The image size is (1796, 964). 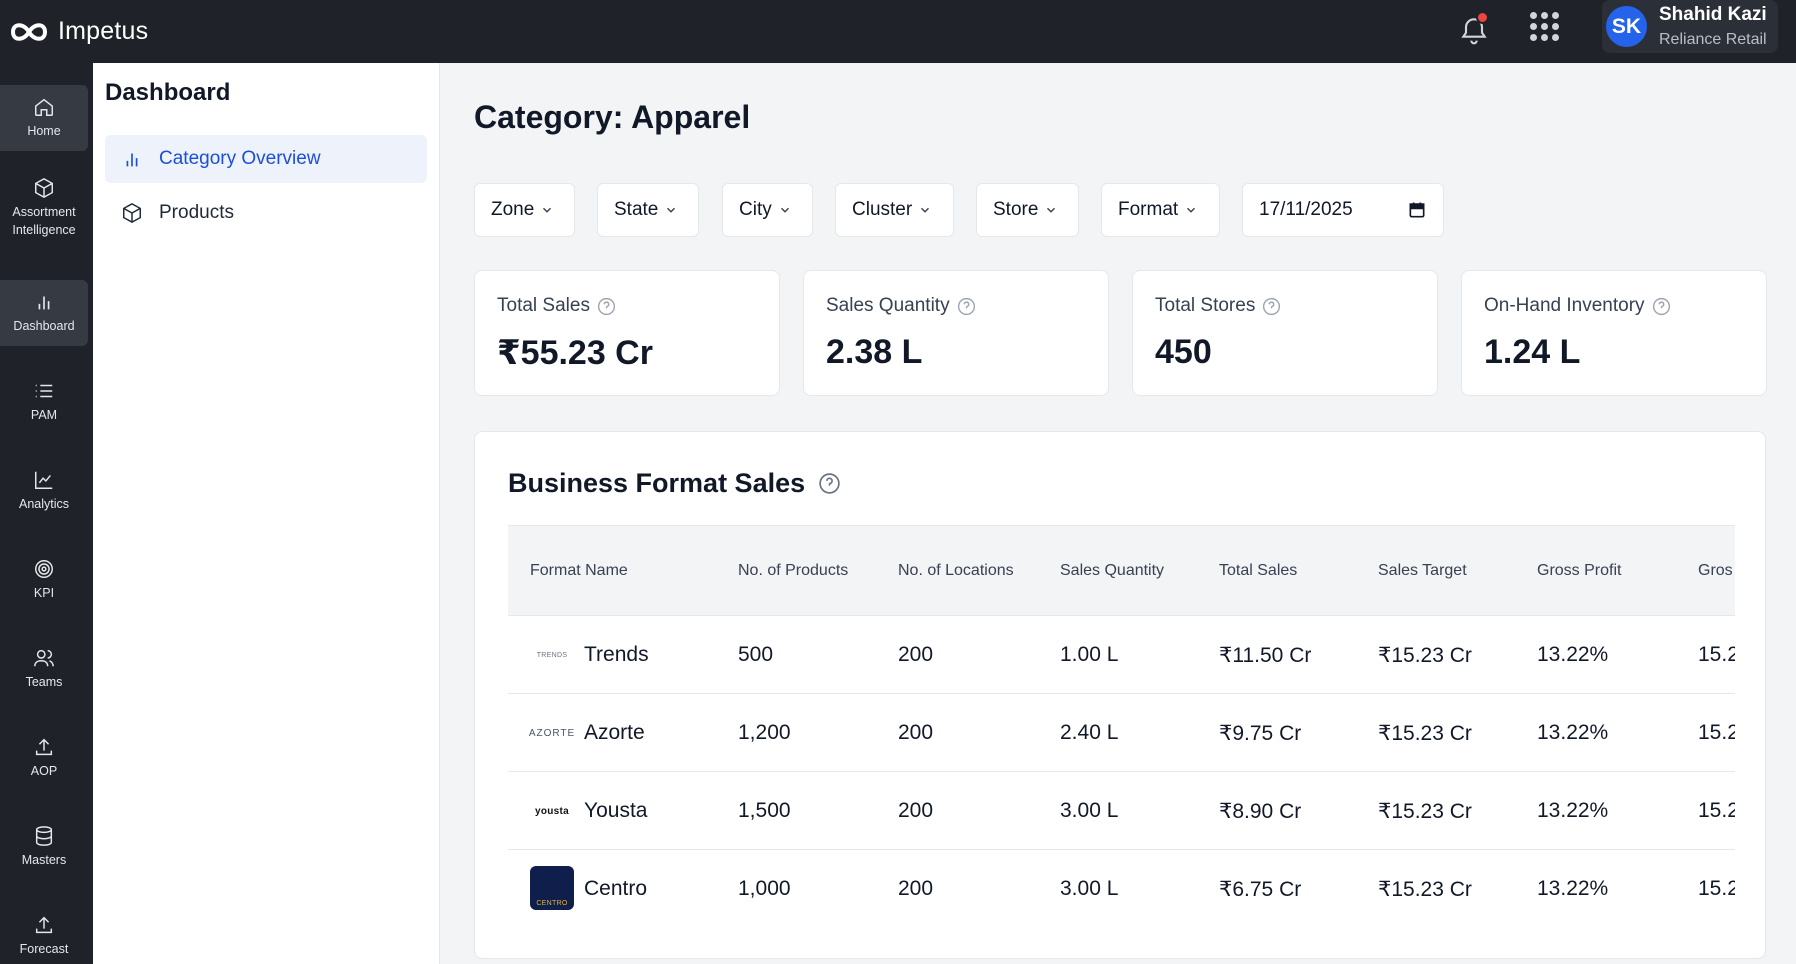 I want to click on column-header: Format Name, so click(x=579, y=570).